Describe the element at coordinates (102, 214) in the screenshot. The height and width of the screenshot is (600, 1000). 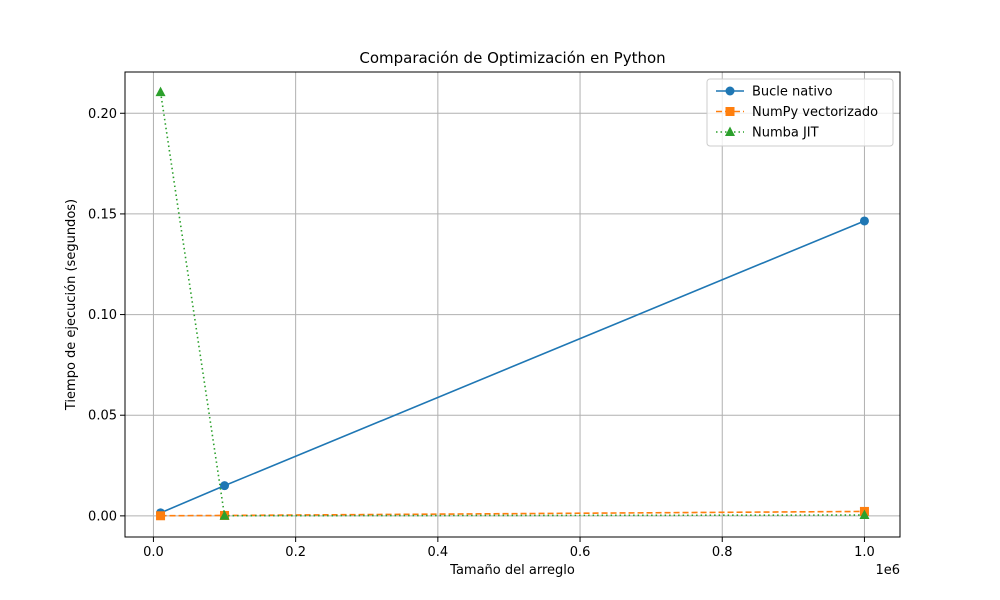
I see `y-tick-label: 0.15` at that location.